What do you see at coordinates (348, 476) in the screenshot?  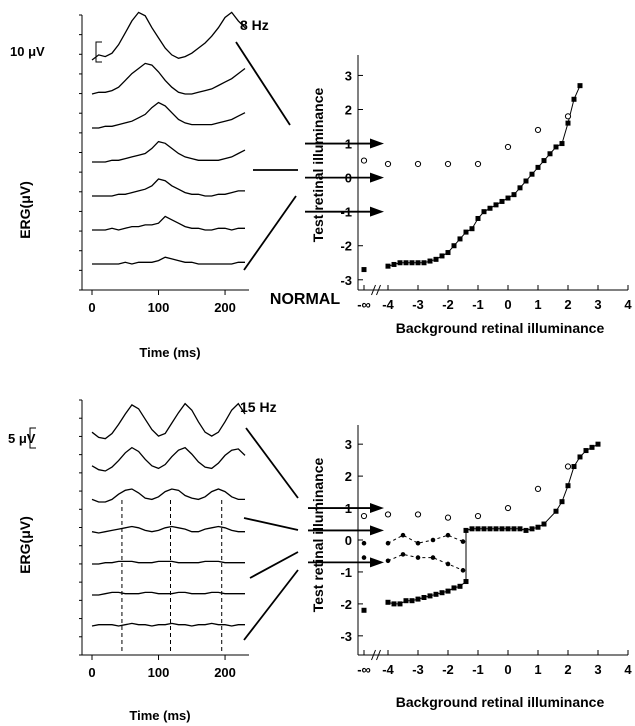 I see `y-tick-label: 2` at bounding box center [348, 476].